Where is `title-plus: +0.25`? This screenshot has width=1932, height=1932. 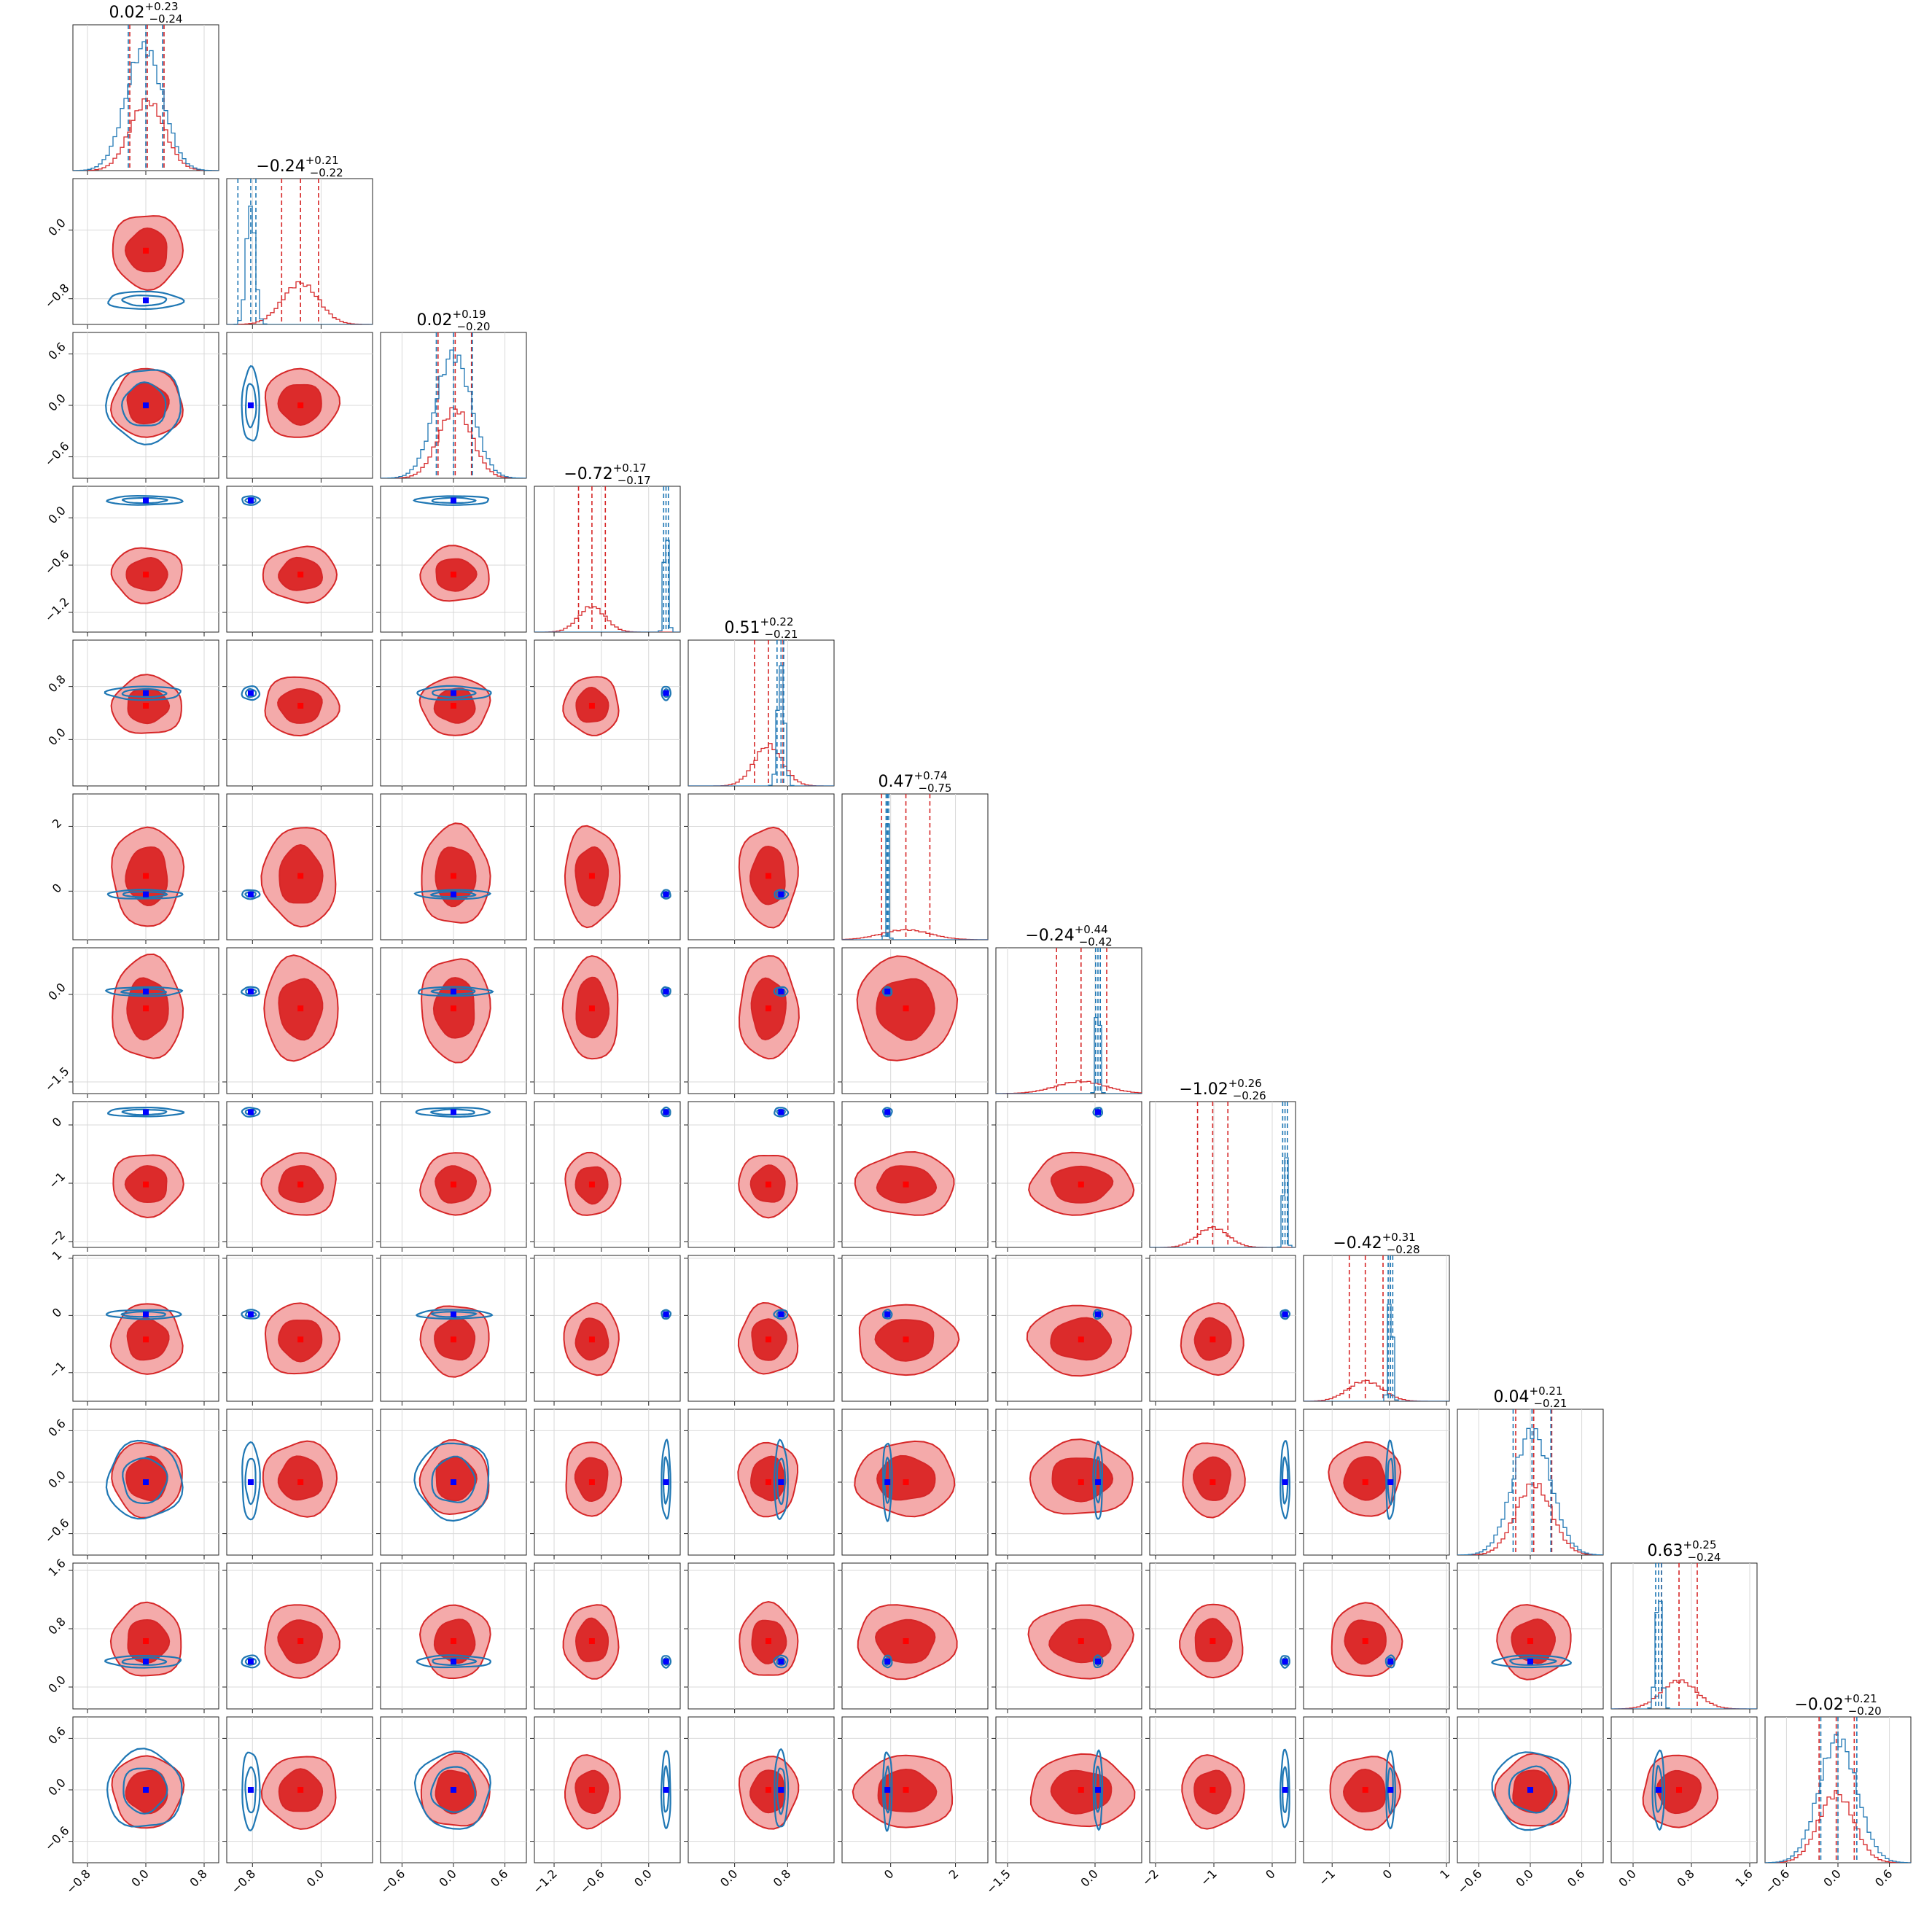
title-plus: +0.25 is located at coordinates (1700, 1544).